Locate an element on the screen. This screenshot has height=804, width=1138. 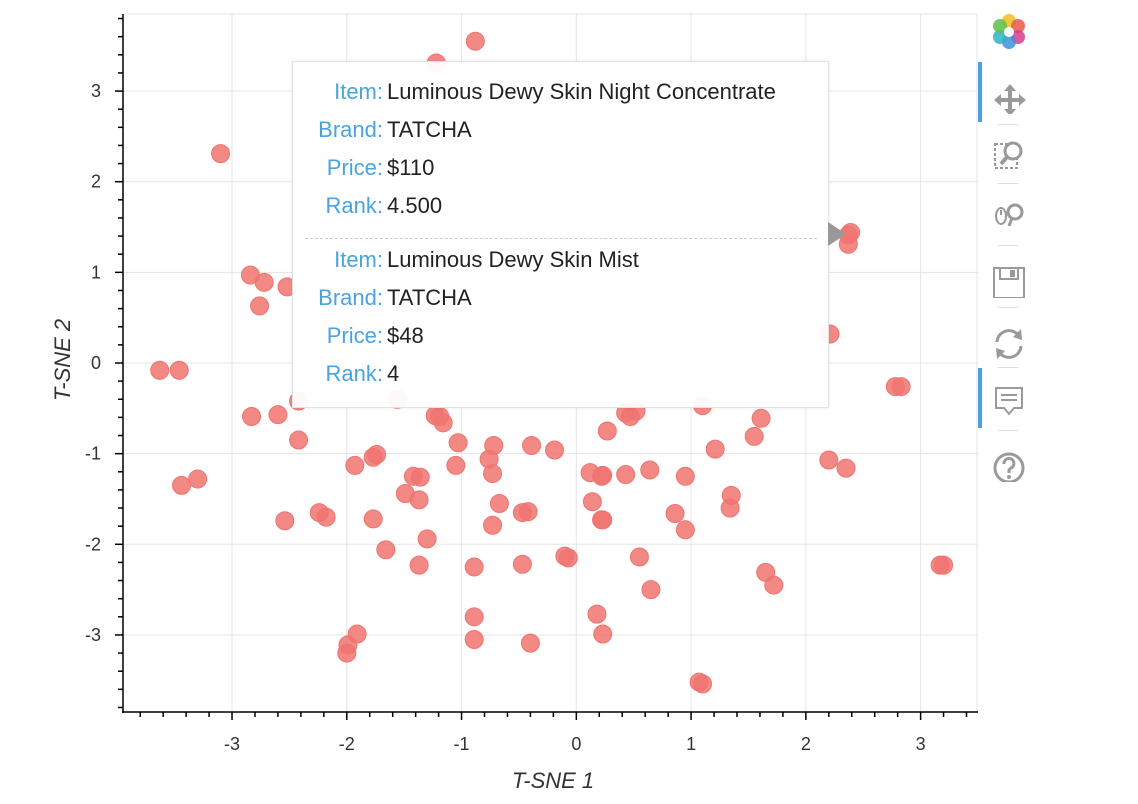
y-tick-label: 1 is located at coordinates (96, 272).